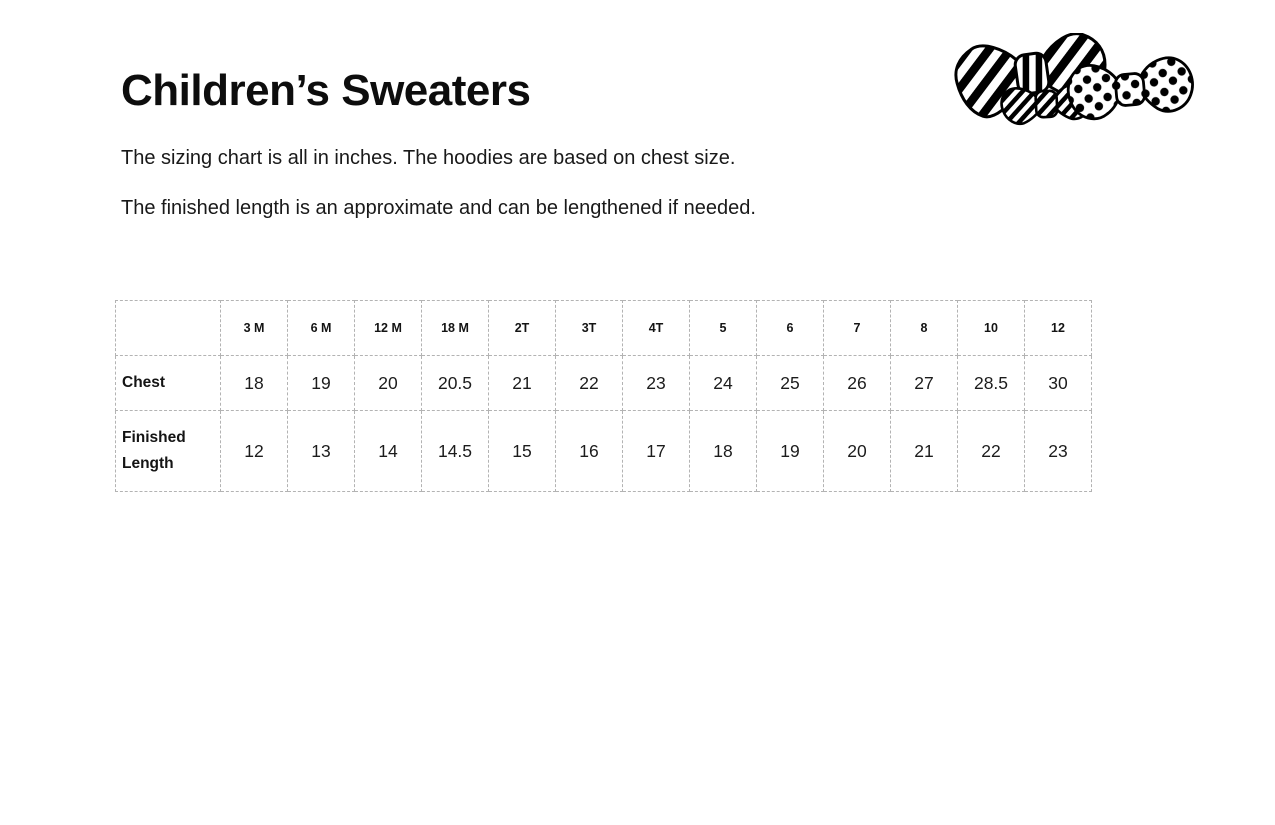 The height and width of the screenshot is (825, 1275). I want to click on size-column-header: 6, so click(790, 328).